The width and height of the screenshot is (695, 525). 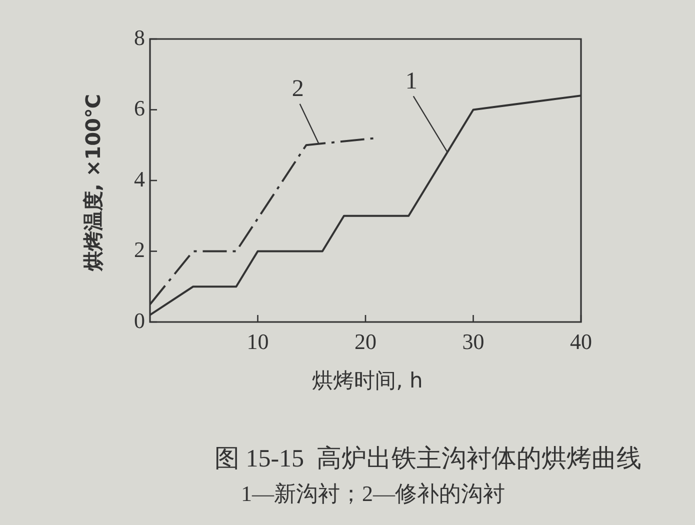 I want to click on x-tick-label: 30, so click(x=473, y=341).